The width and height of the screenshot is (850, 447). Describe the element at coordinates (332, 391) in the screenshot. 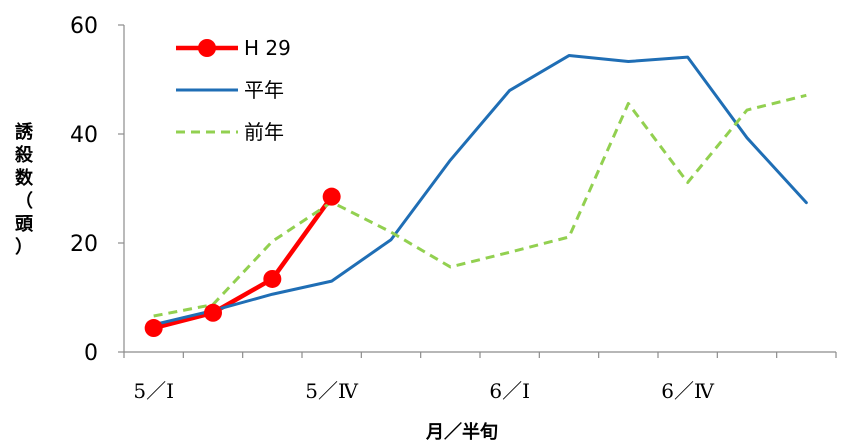

I see `x-tick-label: 5／Ⅳ` at that location.